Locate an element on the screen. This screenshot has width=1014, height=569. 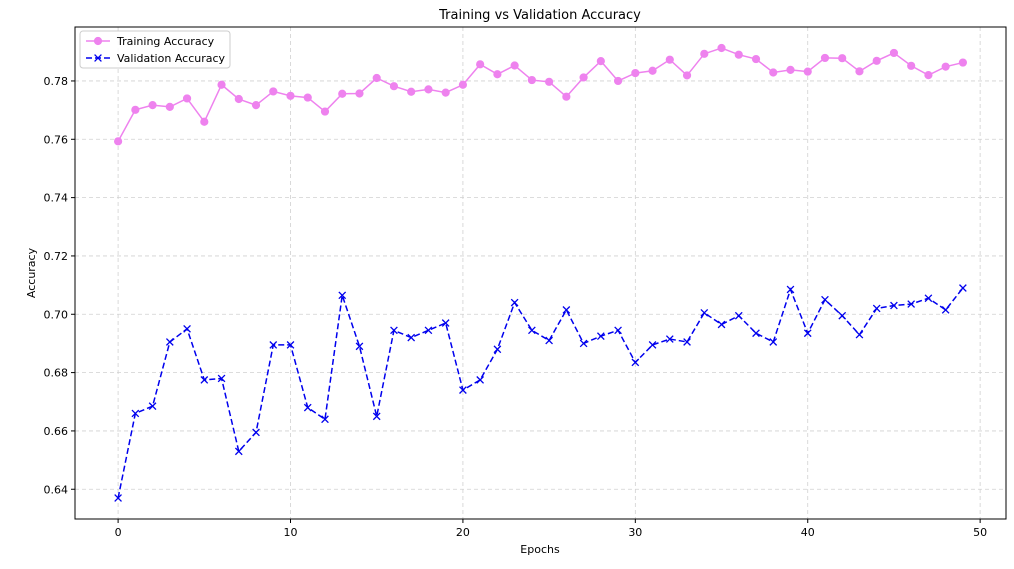
y-tick-label: 0.74 is located at coordinates (56, 198).